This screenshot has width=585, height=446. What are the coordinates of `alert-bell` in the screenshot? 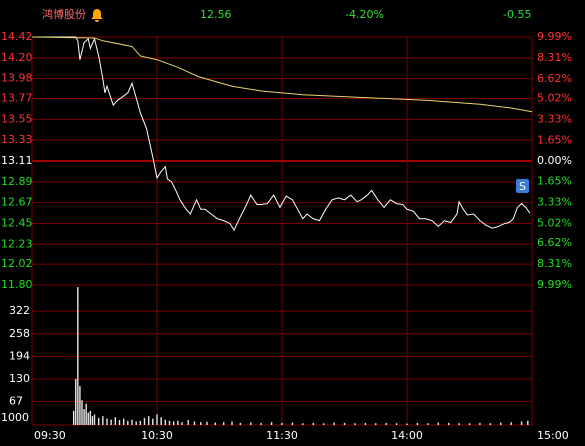 It's located at (97, 15).